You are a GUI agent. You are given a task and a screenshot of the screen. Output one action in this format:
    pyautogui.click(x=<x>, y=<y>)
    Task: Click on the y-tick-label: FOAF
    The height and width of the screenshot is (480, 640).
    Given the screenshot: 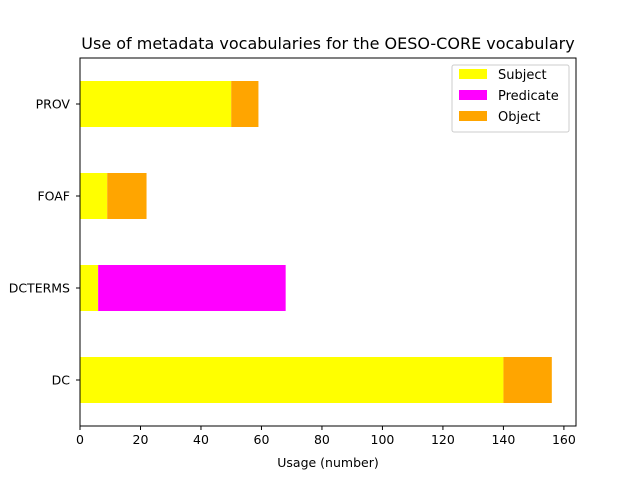 What is the action you would take?
    pyautogui.click(x=53, y=196)
    